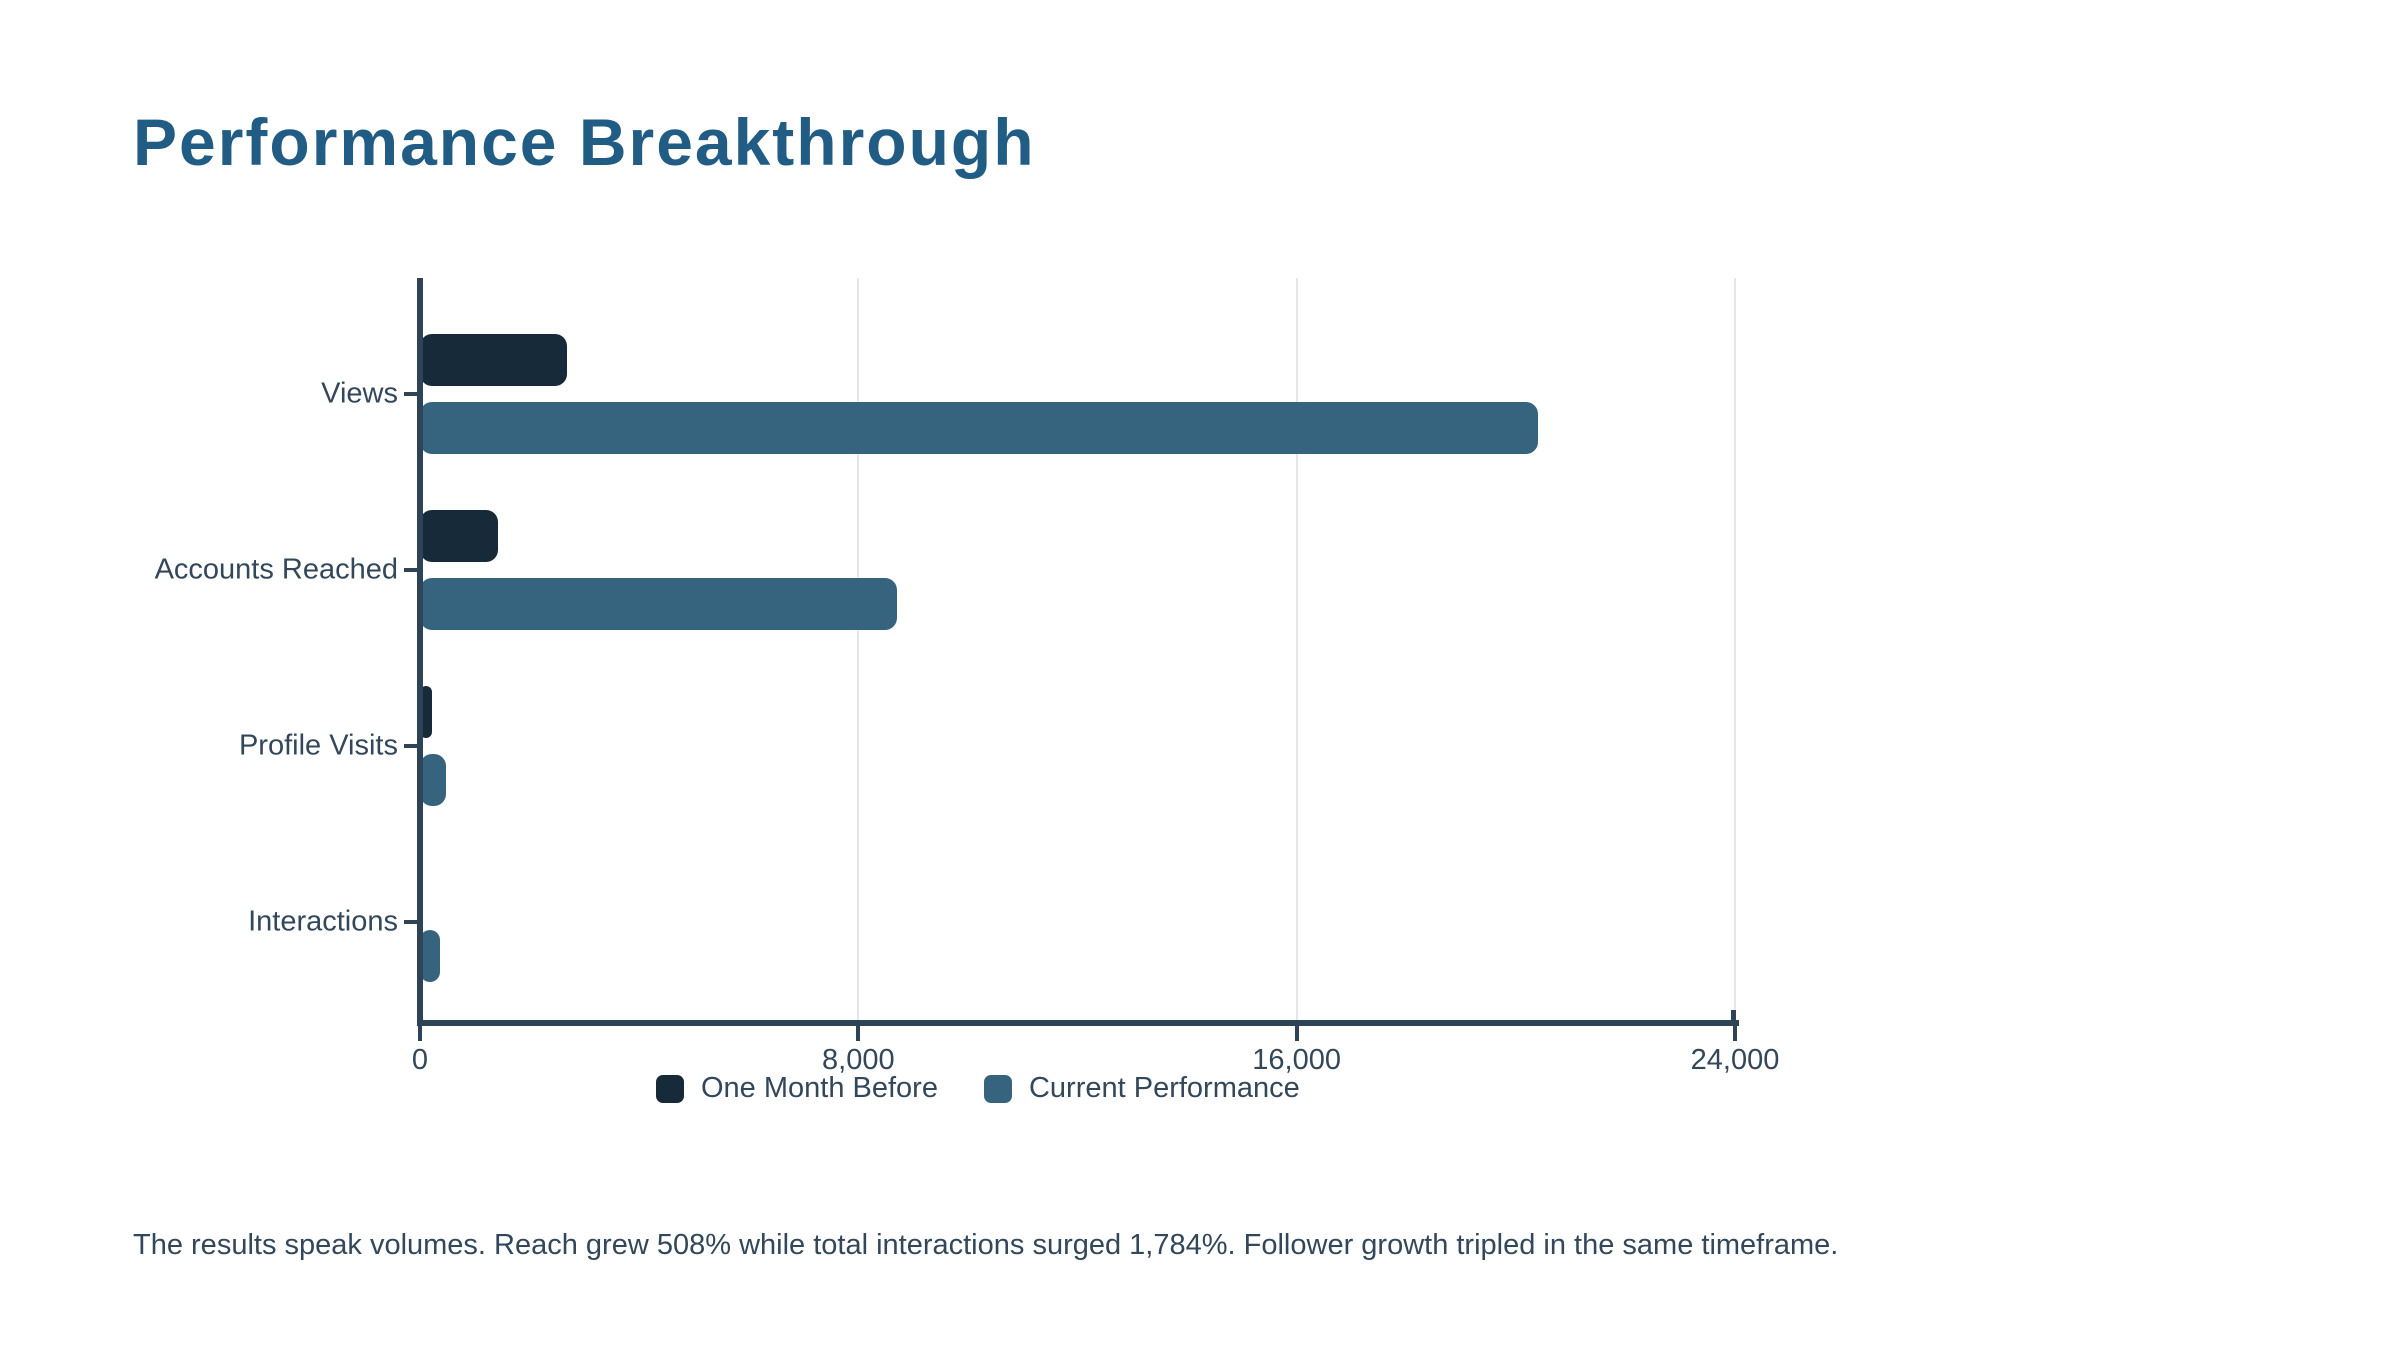  Describe the element at coordinates (858, 1060) in the screenshot. I see `x-tick-label-8000: 8,000` at that location.